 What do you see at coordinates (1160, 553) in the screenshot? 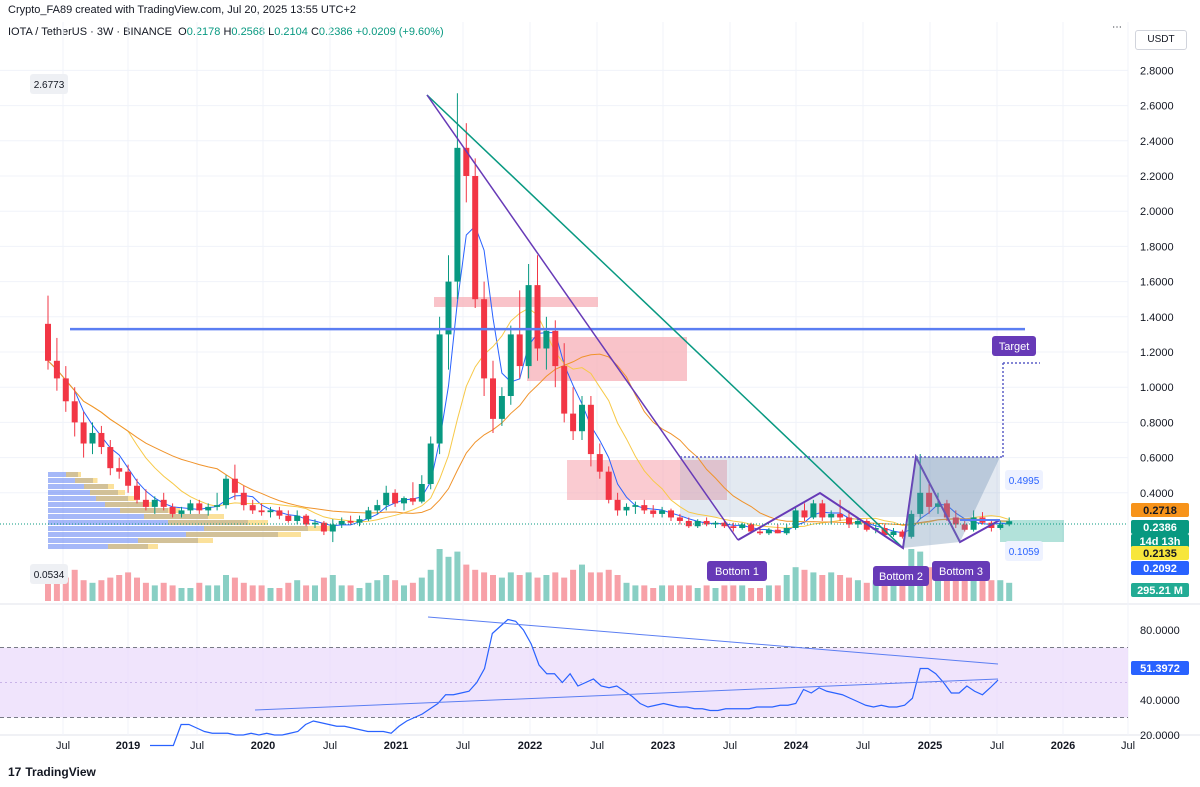
I see `level-2-tag-box` at bounding box center [1160, 553].